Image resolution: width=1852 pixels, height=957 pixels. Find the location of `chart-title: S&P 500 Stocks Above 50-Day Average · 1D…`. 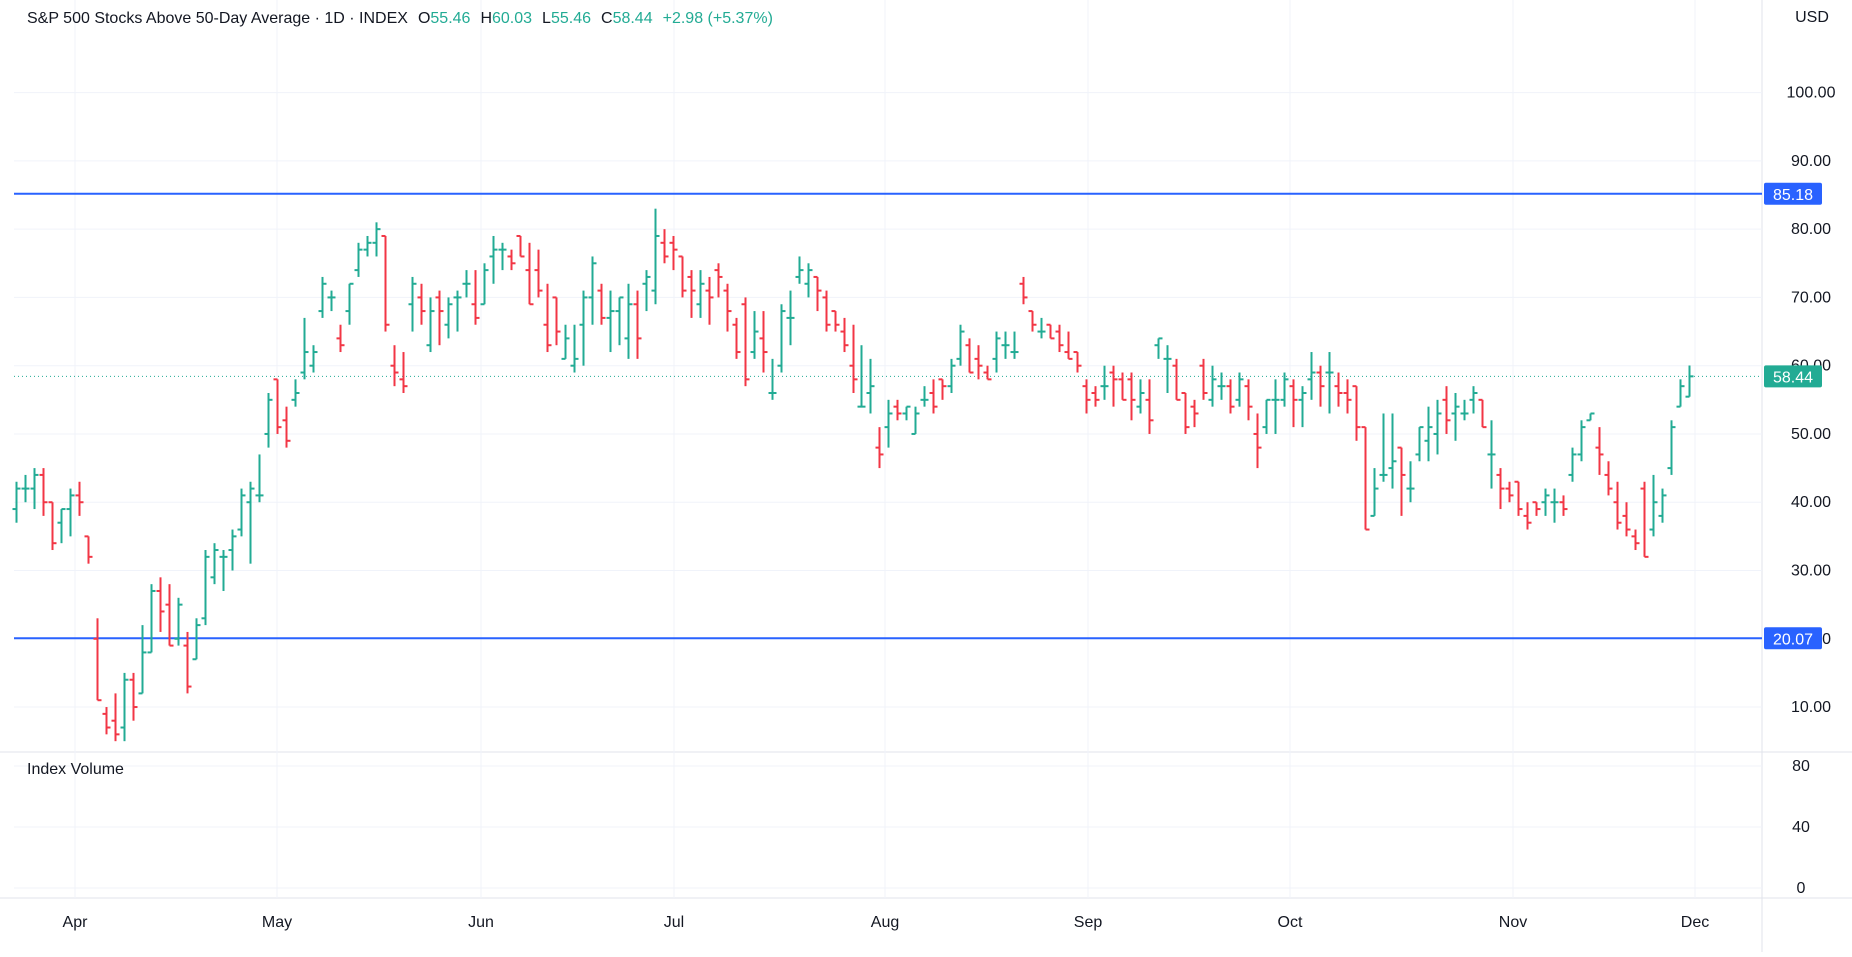

chart-title: S&P 500 Stocks Above 50-Day Average · 1D… is located at coordinates (217, 18).